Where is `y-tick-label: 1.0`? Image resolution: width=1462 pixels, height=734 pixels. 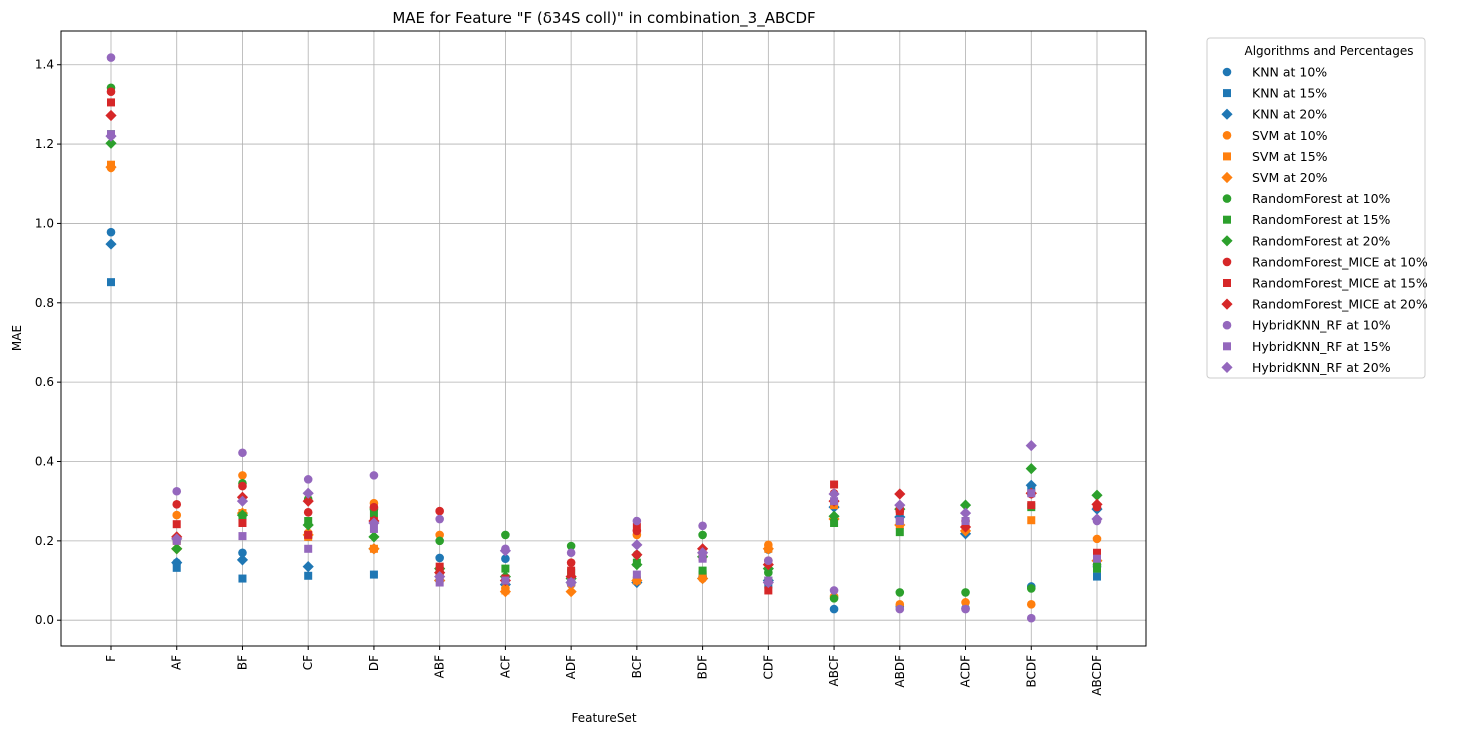 y-tick-label: 1.0 is located at coordinates (44, 223).